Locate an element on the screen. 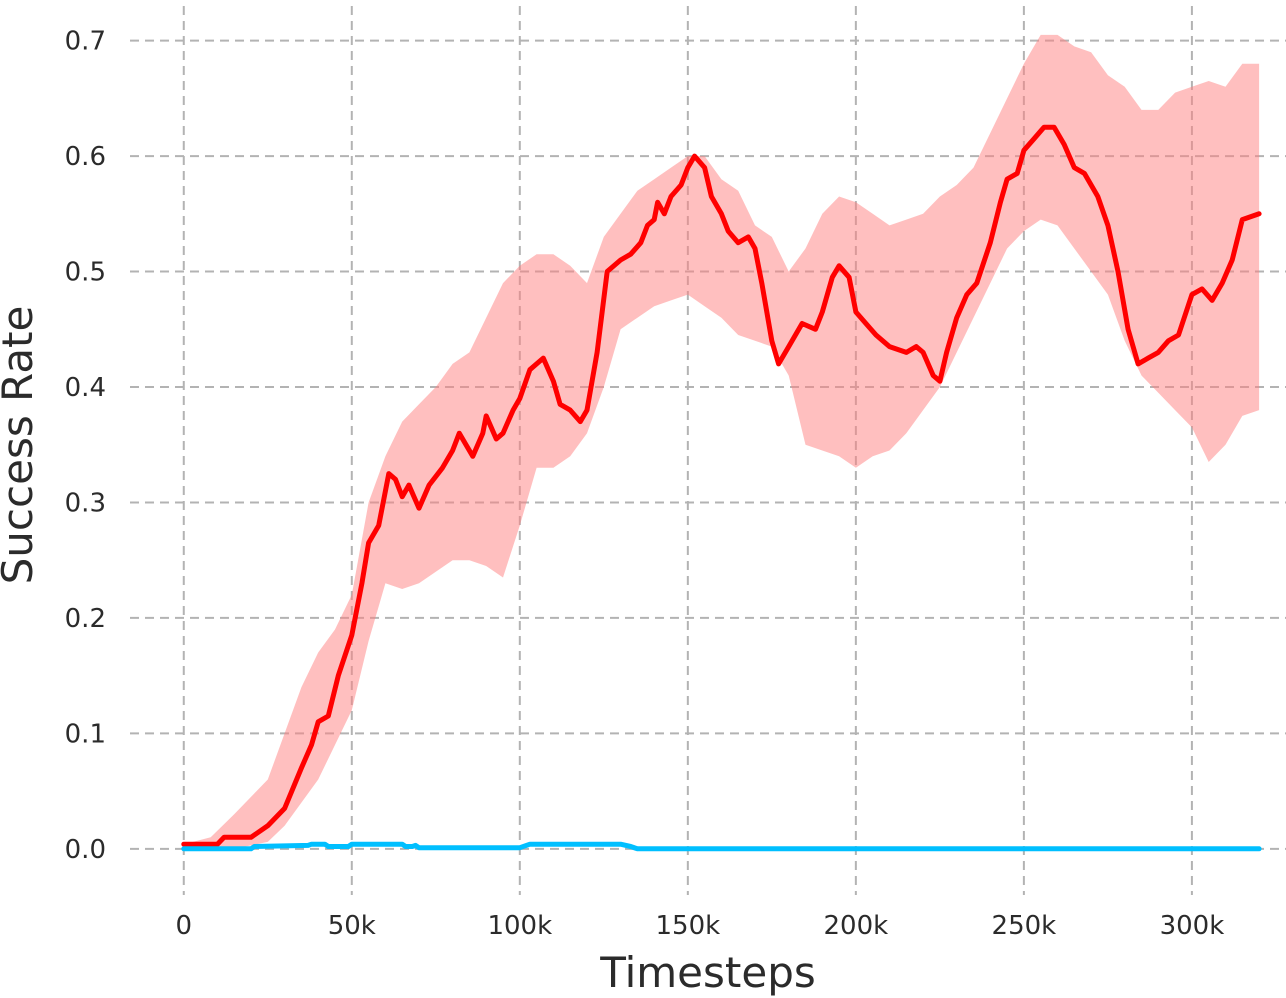  series-1-line is located at coordinates (721, 846).